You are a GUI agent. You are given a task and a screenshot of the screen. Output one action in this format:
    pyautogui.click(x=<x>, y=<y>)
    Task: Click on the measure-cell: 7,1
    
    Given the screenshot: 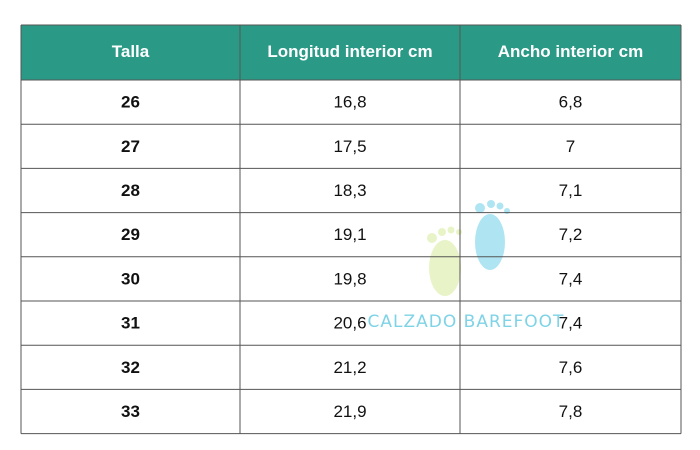 What is the action you would take?
    pyautogui.click(x=571, y=190)
    